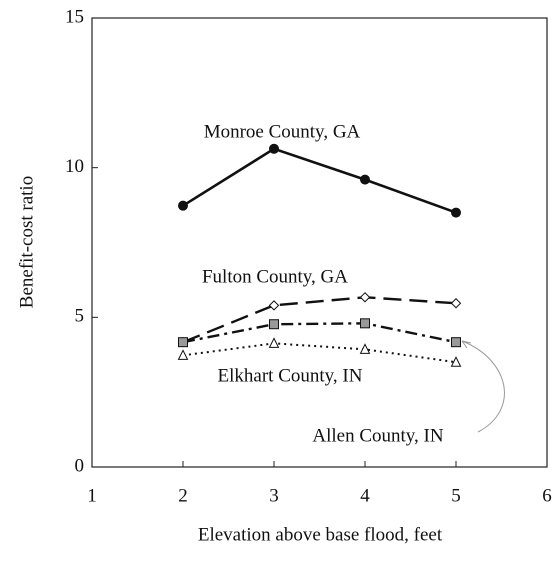 Image resolution: width=560 pixels, height=563 pixels. I want to click on x-tick-label: 2, so click(183, 495).